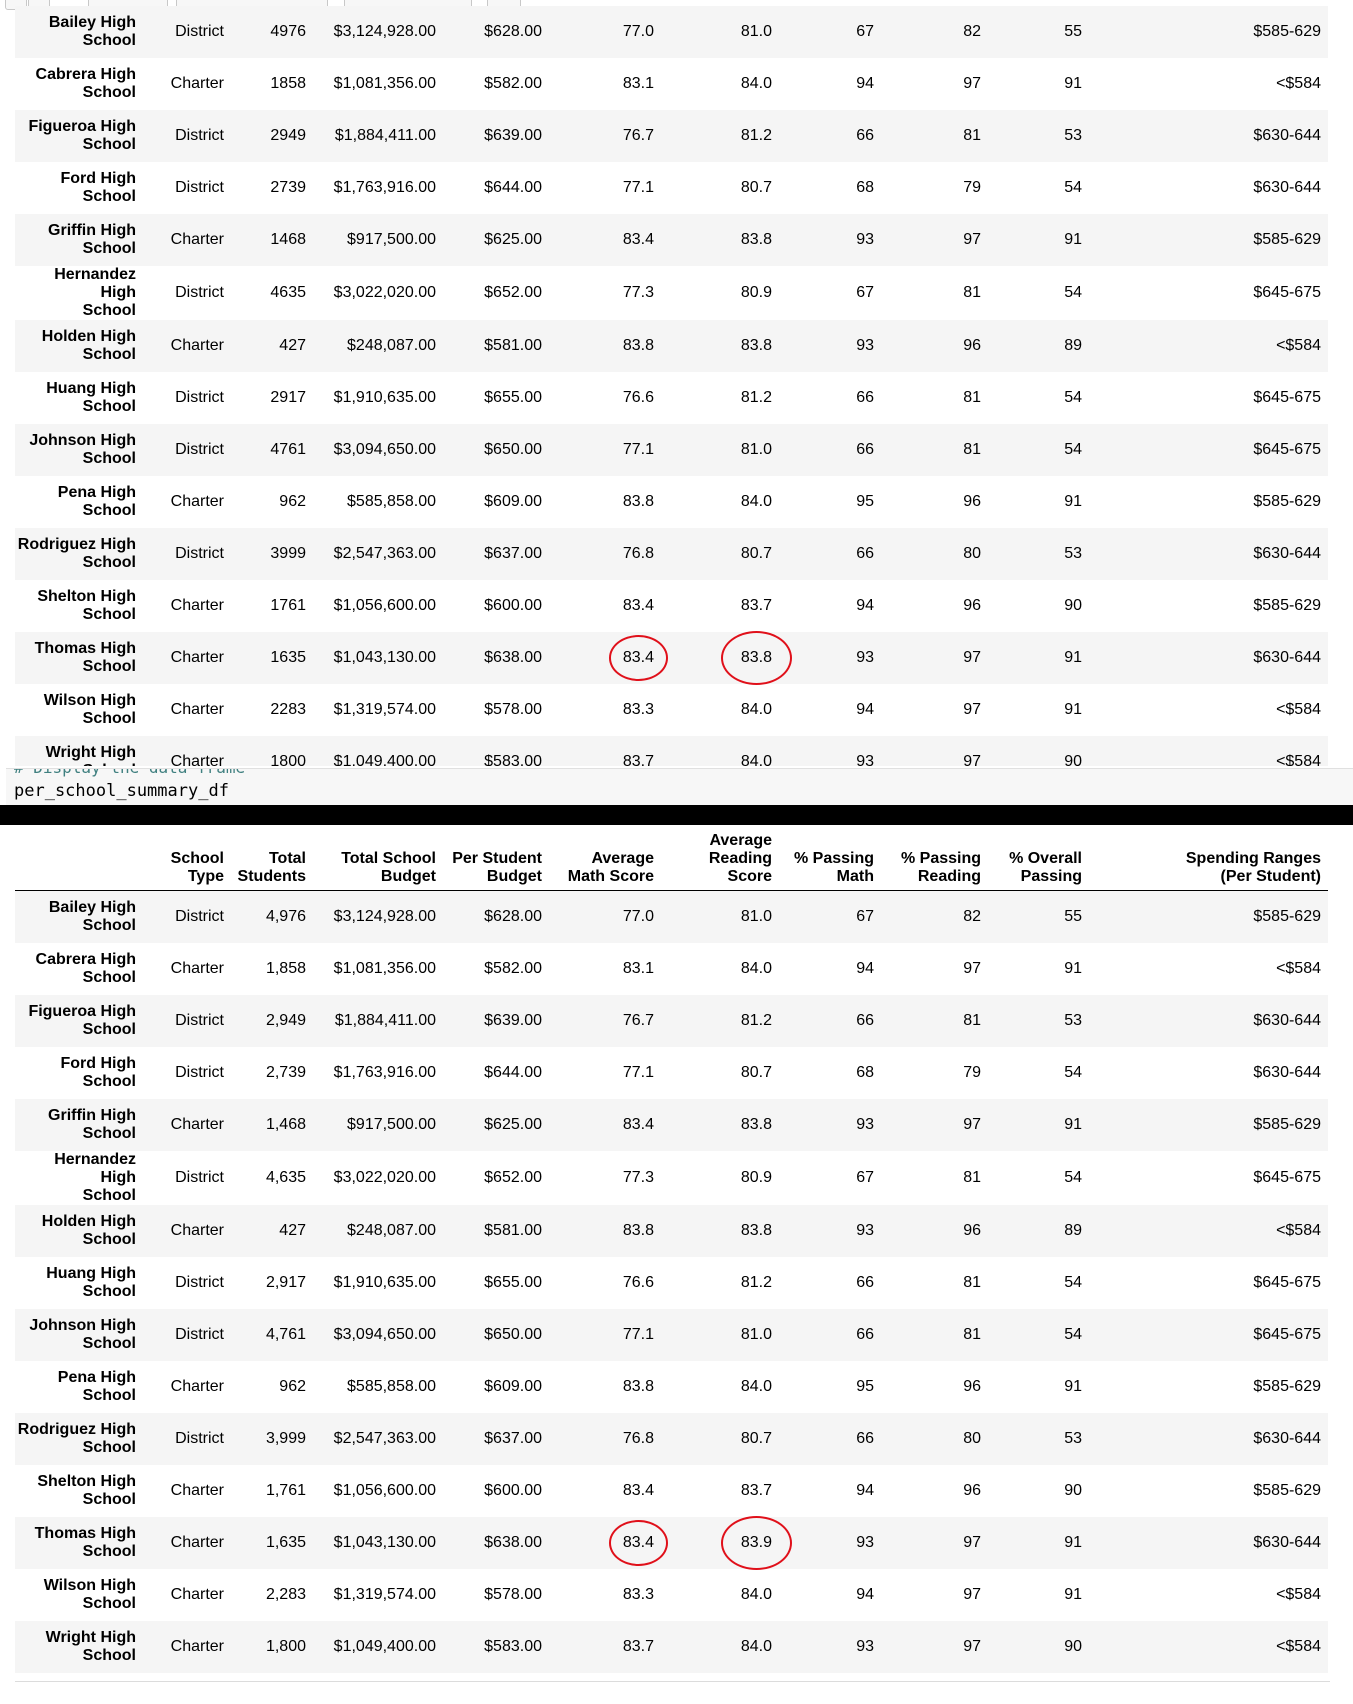 The height and width of the screenshot is (1704, 1353). Describe the element at coordinates (384, 1490) in the screenshot. I see `table-cell: $1,056,600.00` at that location.